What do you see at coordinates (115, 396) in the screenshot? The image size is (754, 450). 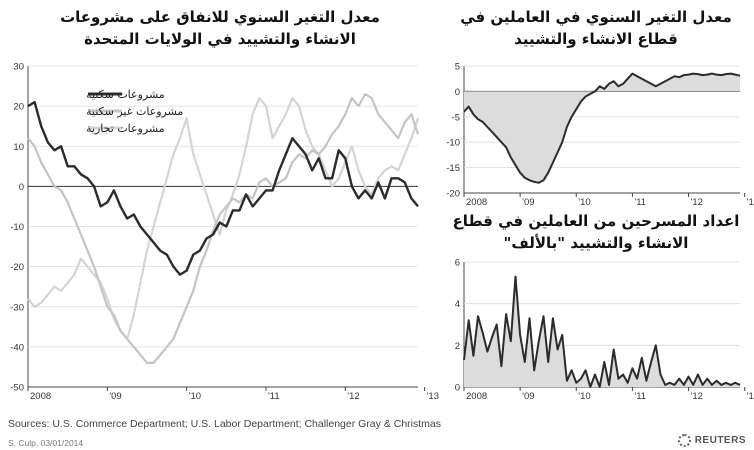 I see `spending-x-tick-label: '09` at bounding box center [115, 396].